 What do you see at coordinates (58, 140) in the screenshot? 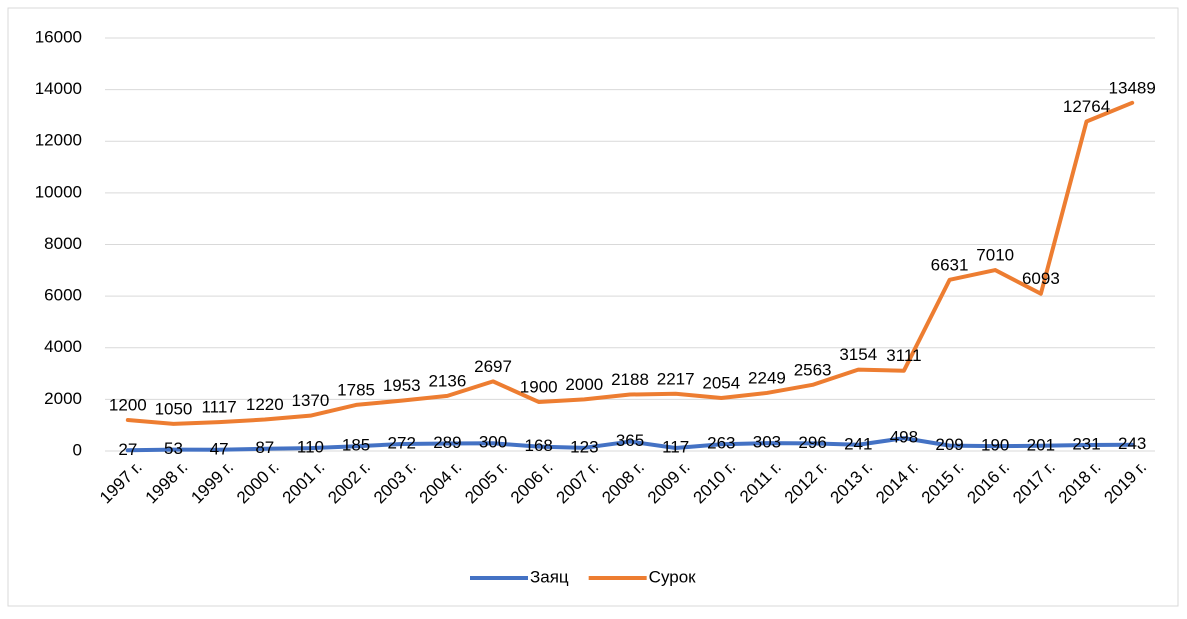
I see `y-tick-label: 12000` at bounding box center [58, 140].